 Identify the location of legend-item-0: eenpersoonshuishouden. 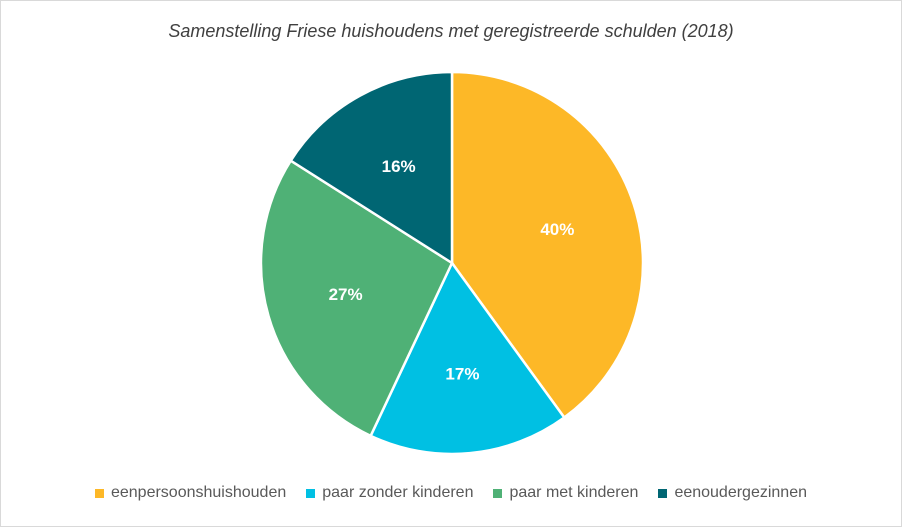
(190, 493).